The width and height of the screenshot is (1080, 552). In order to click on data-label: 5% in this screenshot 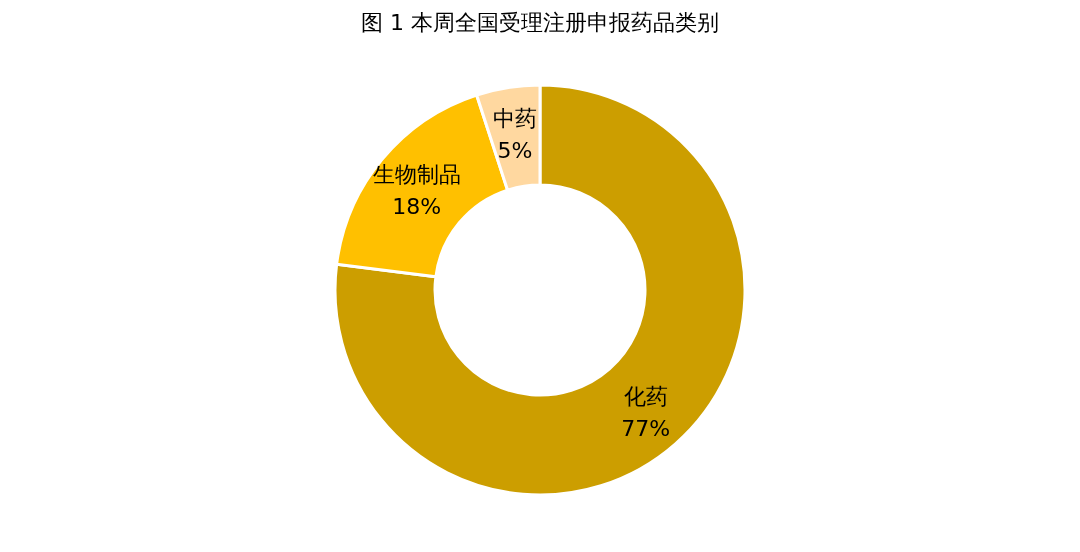, I will do `click(515, 150)`.